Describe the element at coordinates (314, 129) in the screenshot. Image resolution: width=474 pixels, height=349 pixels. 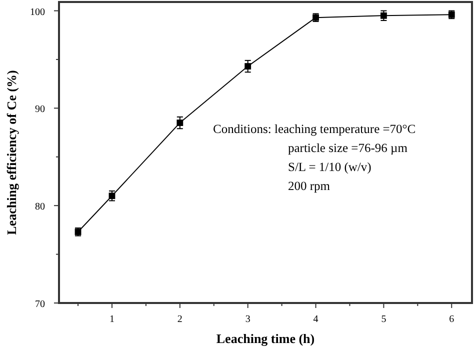
I see `annotation: Conditions: leaching temperature =70°C` at that location.